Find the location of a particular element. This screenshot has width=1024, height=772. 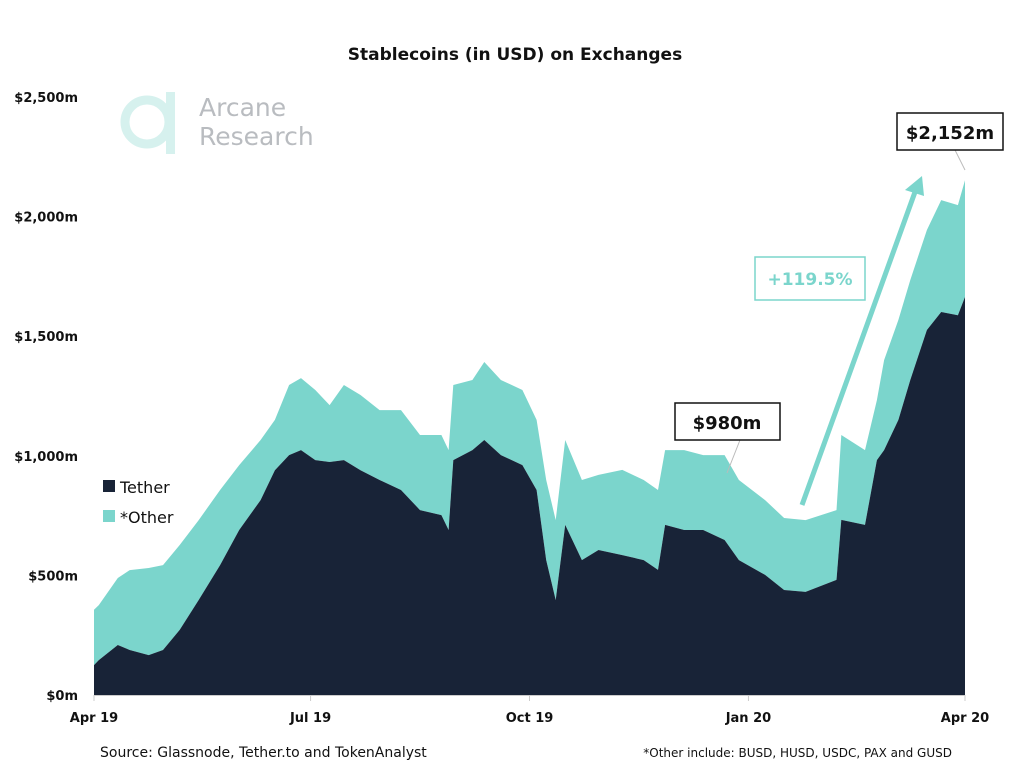

annotation-low-label: $980m is located at coordinates (727, 423).